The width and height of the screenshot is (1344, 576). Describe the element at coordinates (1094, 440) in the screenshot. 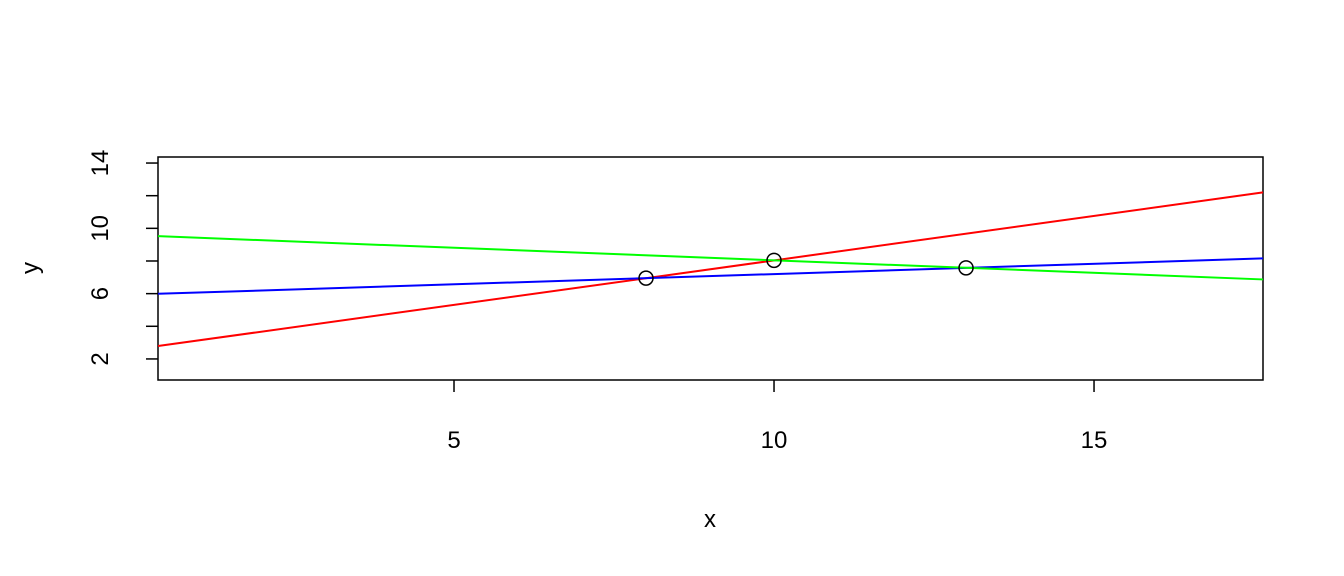

I see `x-tick-label: 15` at that location.